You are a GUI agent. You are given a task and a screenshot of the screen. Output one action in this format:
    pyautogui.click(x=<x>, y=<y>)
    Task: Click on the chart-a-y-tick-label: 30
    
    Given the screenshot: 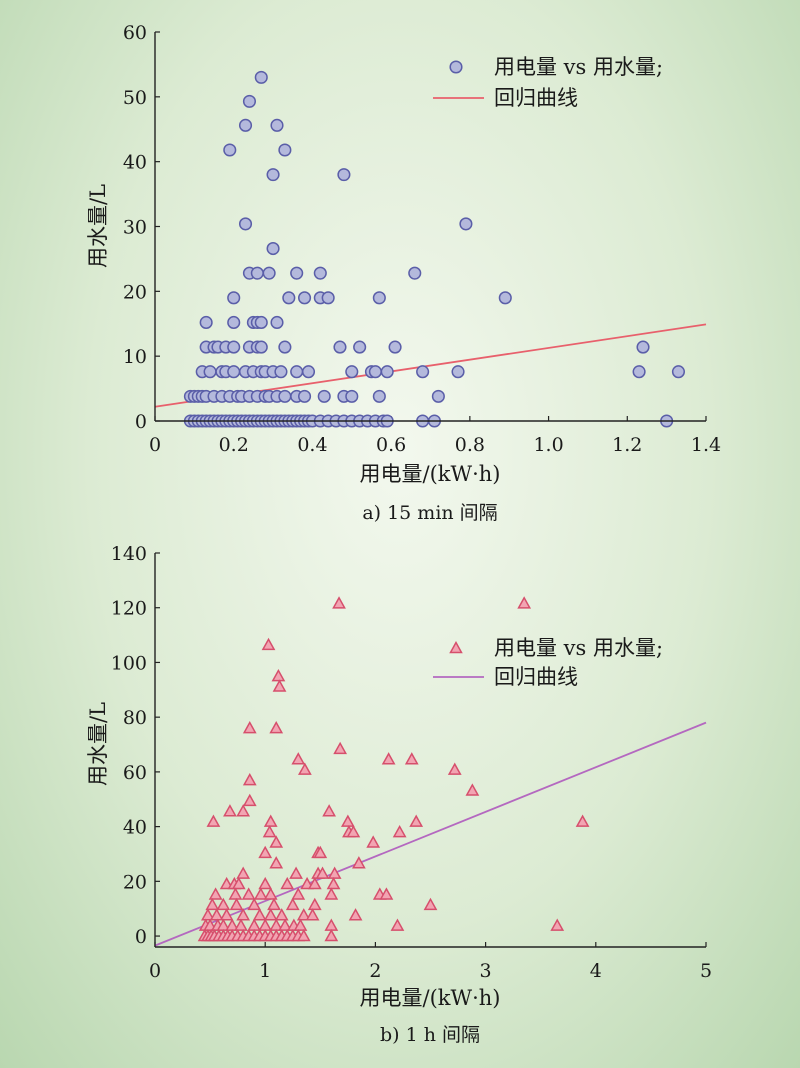 What is the action you would take?
    pyautogui.click(x=135, y=228)
    